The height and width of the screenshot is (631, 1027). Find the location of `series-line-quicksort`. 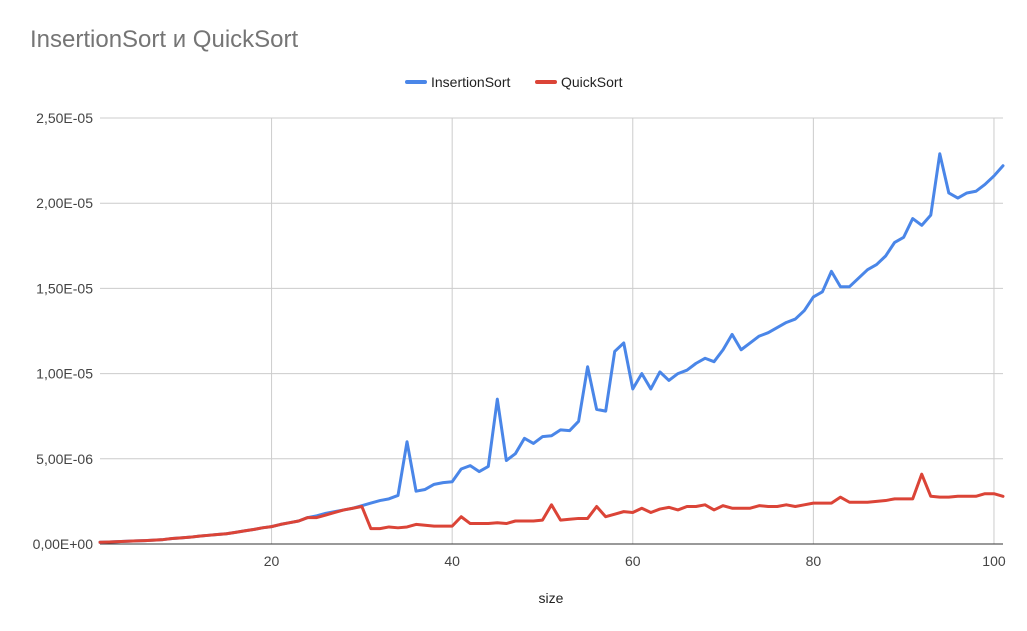

series-line-quicksort is located at coordinates (551, 508).